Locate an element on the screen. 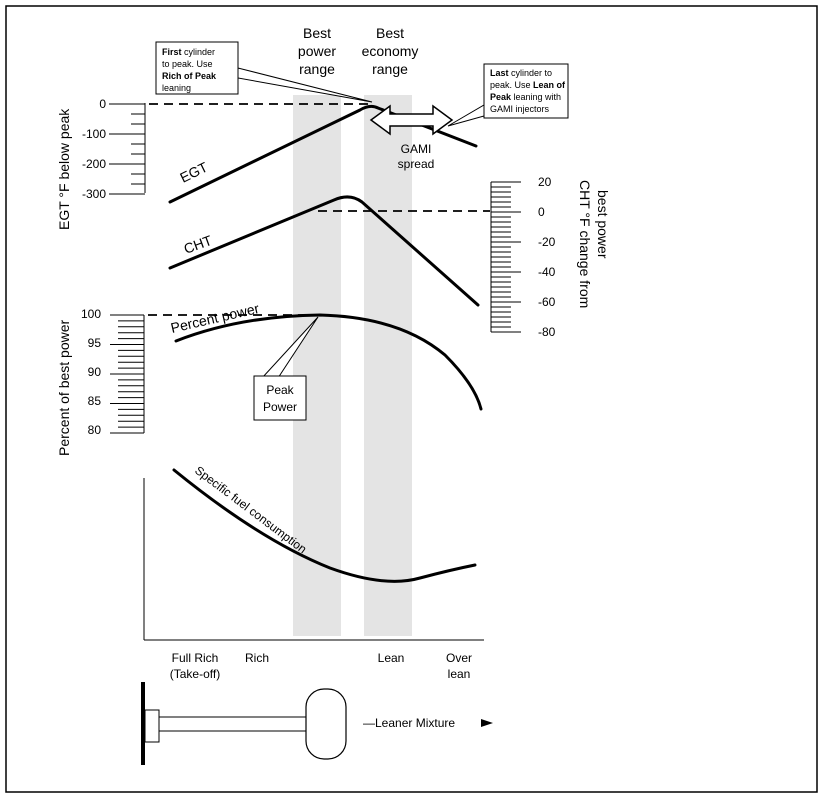 This screenshot has width=825, height=798. svg-text: Peak is located at coordinates (280, 390).